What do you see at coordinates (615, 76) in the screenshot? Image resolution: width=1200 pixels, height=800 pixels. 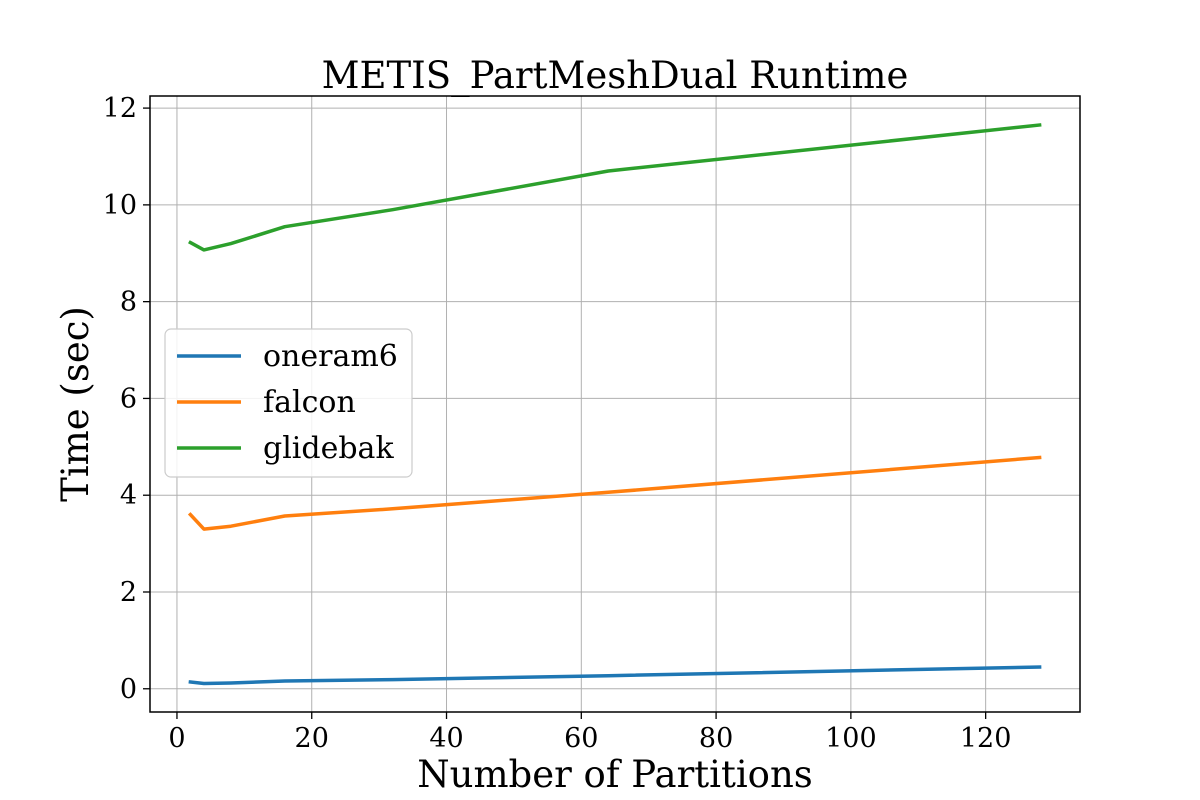 I see `chart-title: METIS_PartMeshDual Runtime` at bounding box center [615, 76].